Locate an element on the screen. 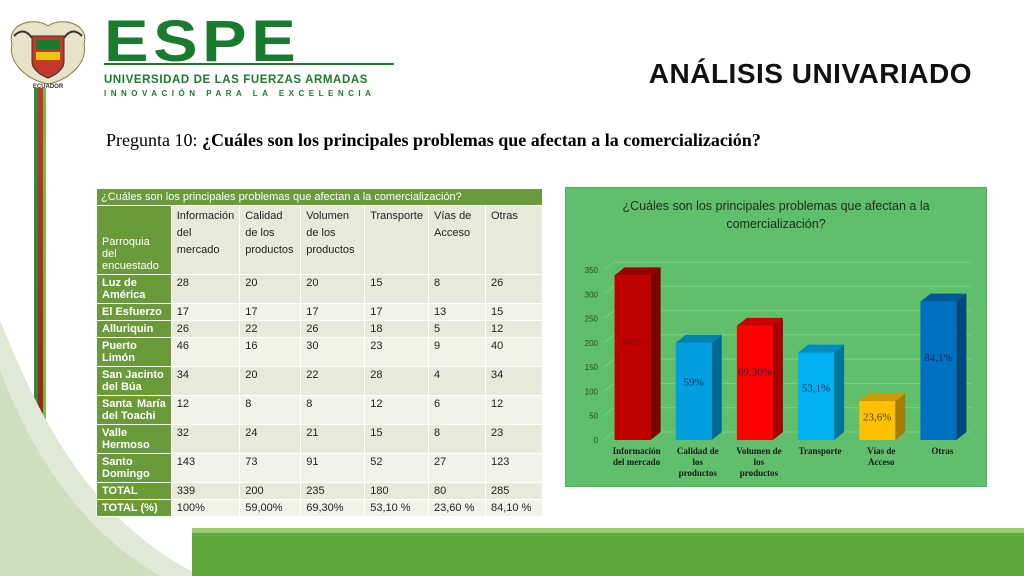  table-cell: 143 is located at coordinates (205, 468).